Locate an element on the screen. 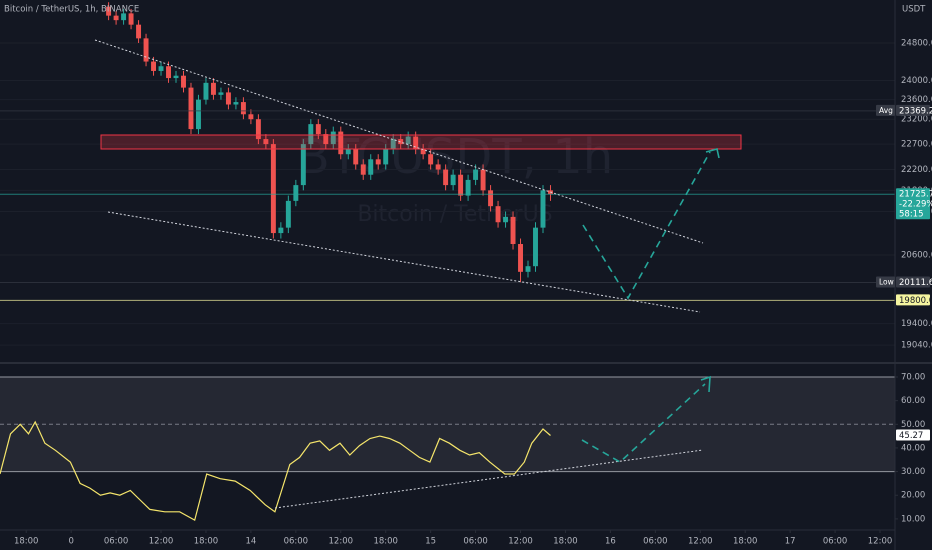  price-label: 19800.00 is located at coordinates (915, 301).